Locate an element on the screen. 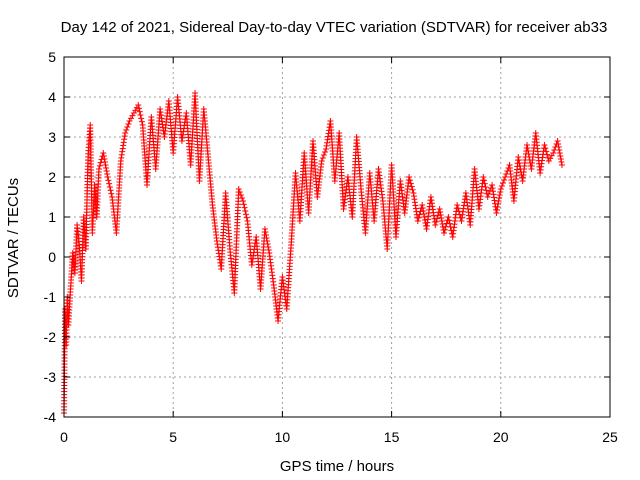  x-tick-label: 25 is located at coordinates (610, 437).